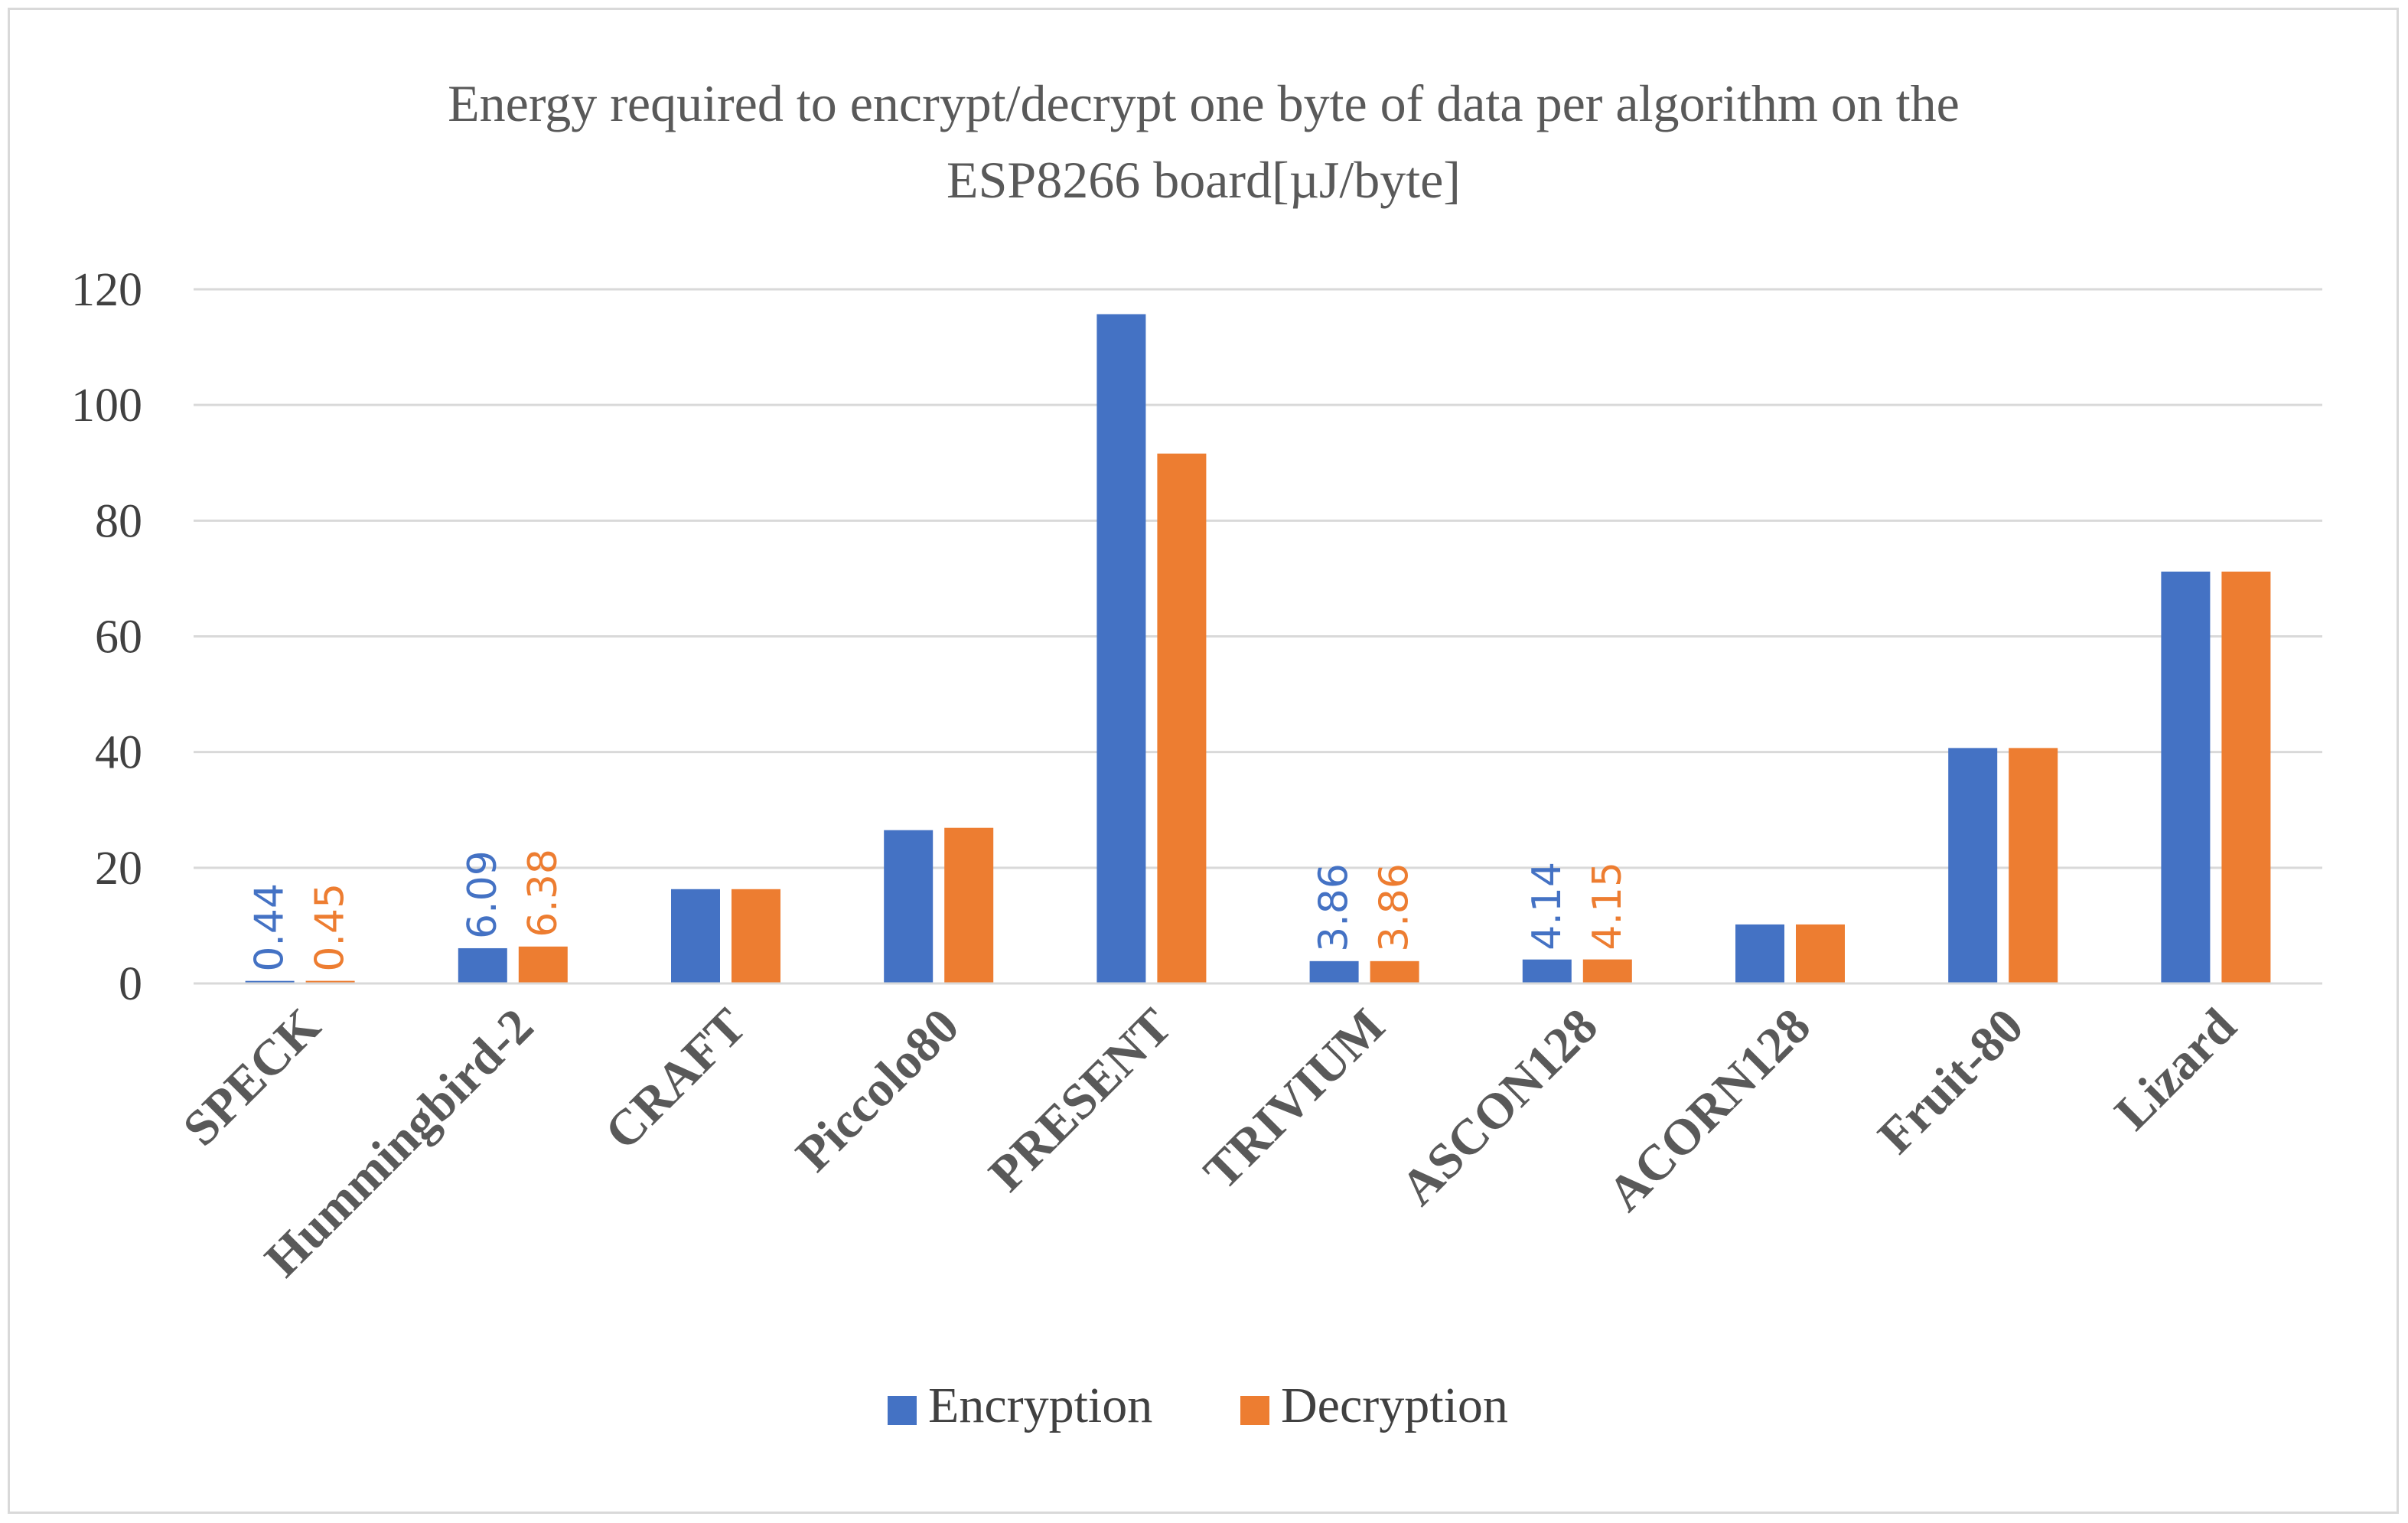 Image resolution: width=2408 pixels, height=1523 pixels. What do you see at coordinates (1182, 718) in the screenshot?
I see `bar-decryption-present` at bounding box center [1182, 718].